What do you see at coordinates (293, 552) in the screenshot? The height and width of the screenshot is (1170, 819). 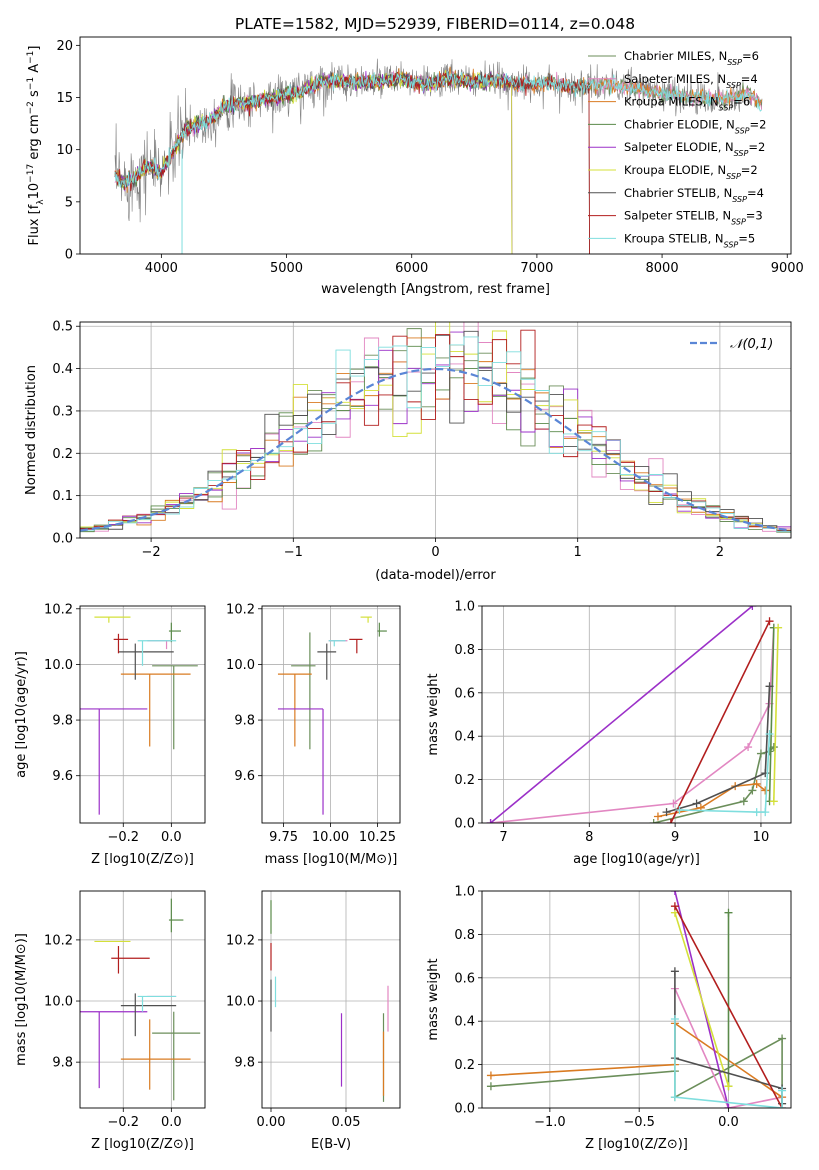 I see `x-tick-label: −1` at bounding box center [293, 552].